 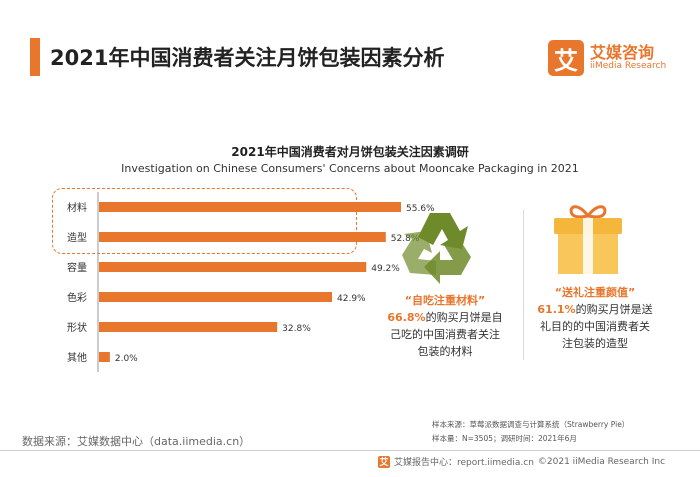 What do you see at coordinates (296, 329) in the screenshot?
I see `data-label: 32.8%` at bounding box center [296, 329].